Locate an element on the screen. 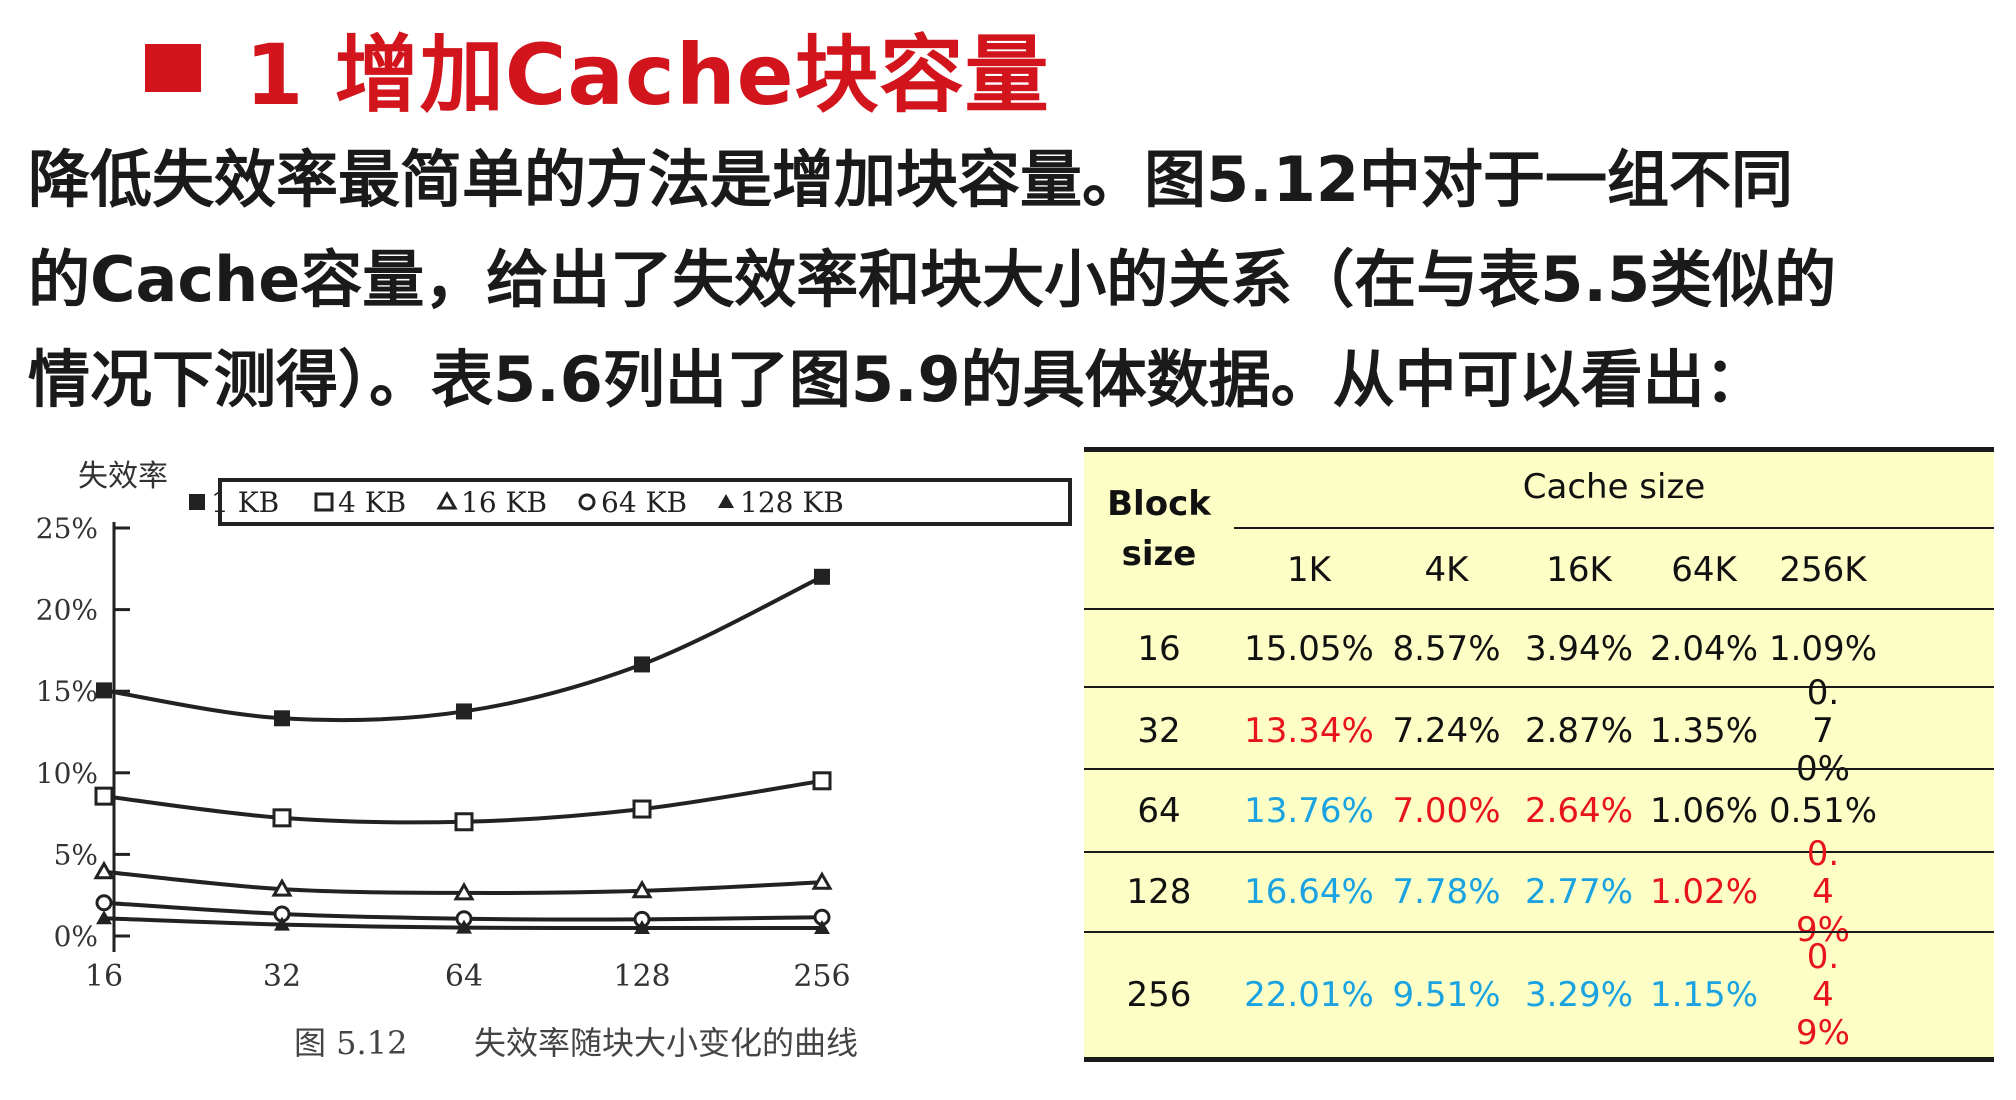  table-cell: 1.15% is located at coordinates (1703, 994).